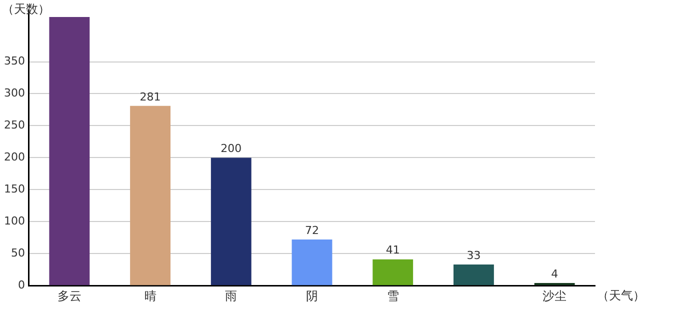 The height and width of the screenshot is (320, 680). Describe the element at coordinates (14, 221) in the screenshot. I see `y-tick-label: 100` at that location.